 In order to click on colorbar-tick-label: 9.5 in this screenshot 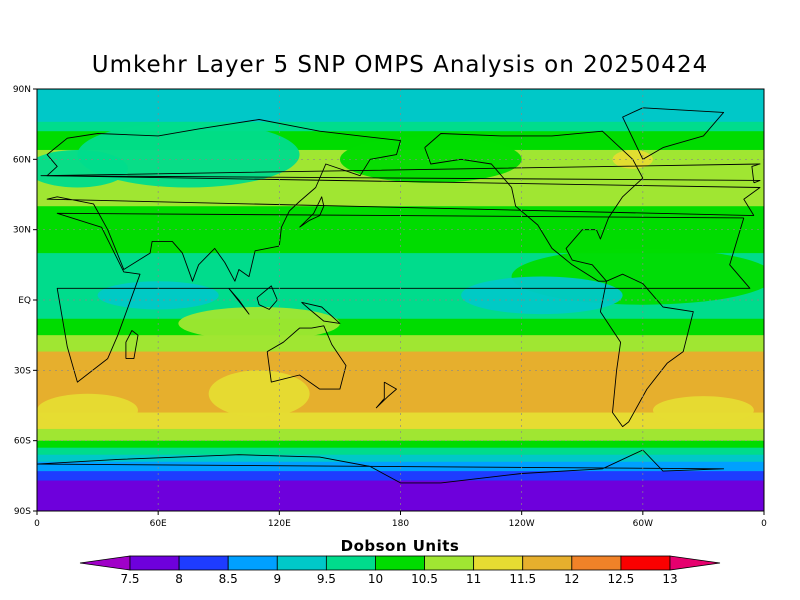, I will do `click(326, 579)`.